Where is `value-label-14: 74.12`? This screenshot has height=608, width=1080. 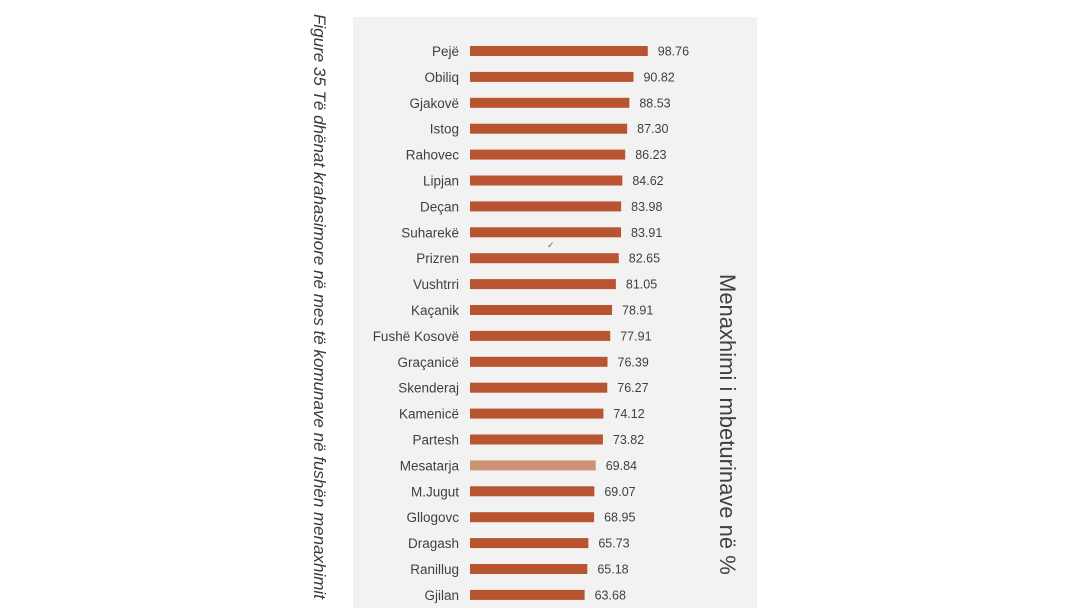
value-label-14: 74.12 is located at coordinates (628, 414).